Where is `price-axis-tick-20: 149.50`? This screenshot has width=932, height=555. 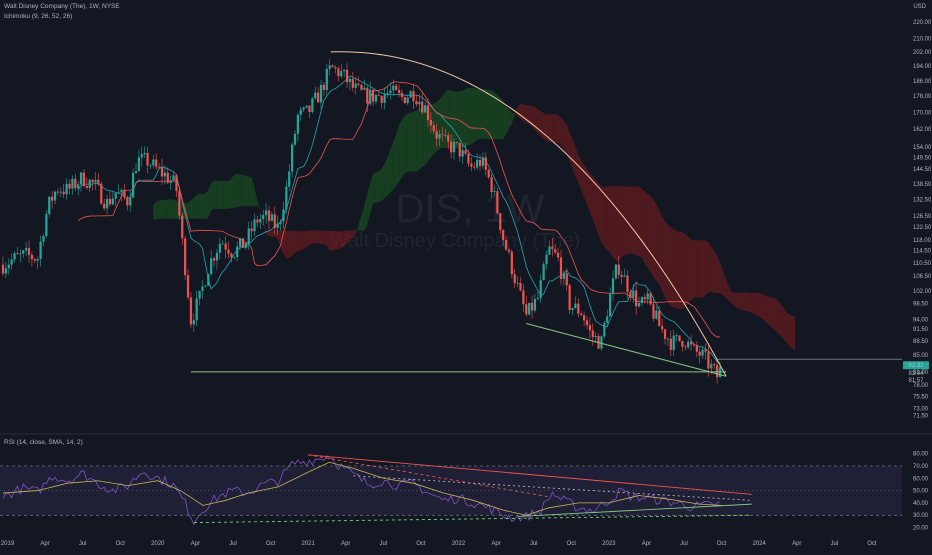
price-axis-tick-20: 149.50 is located at coordinates (922, 158).